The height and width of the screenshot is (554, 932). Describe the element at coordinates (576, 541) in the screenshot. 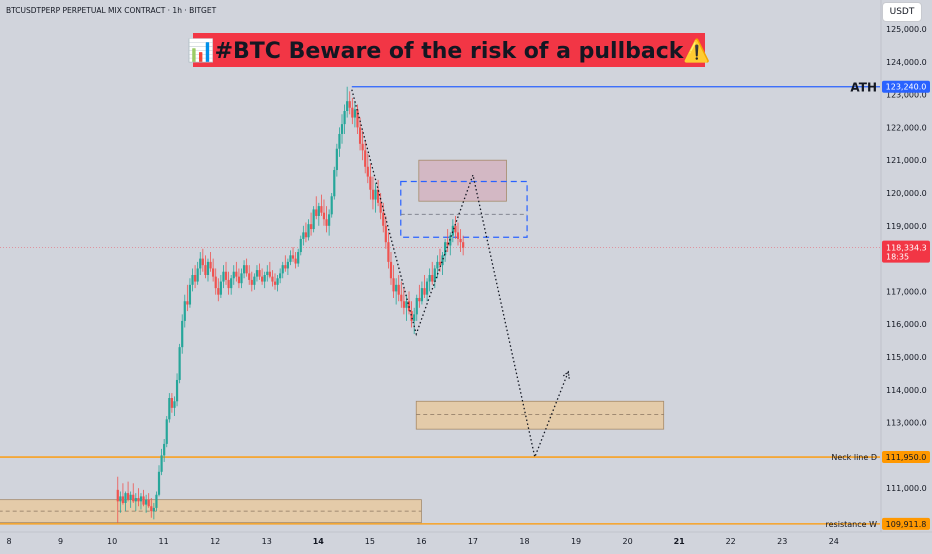

I see `x-tick-label: 19` at that location.